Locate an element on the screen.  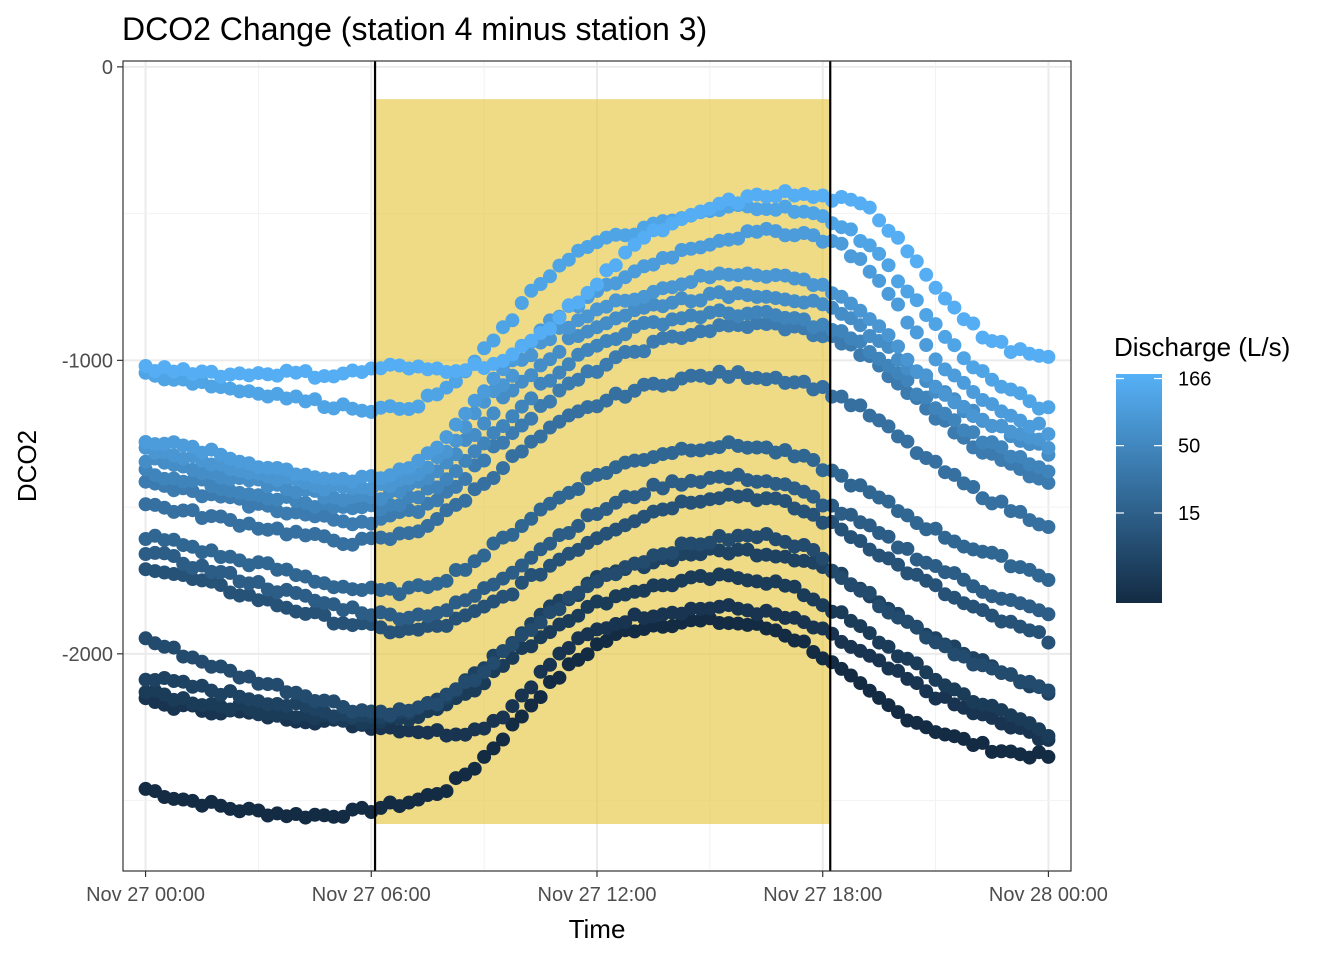
x-tick-label: Nov 27 18:00 is located at coordinates (822, 895).